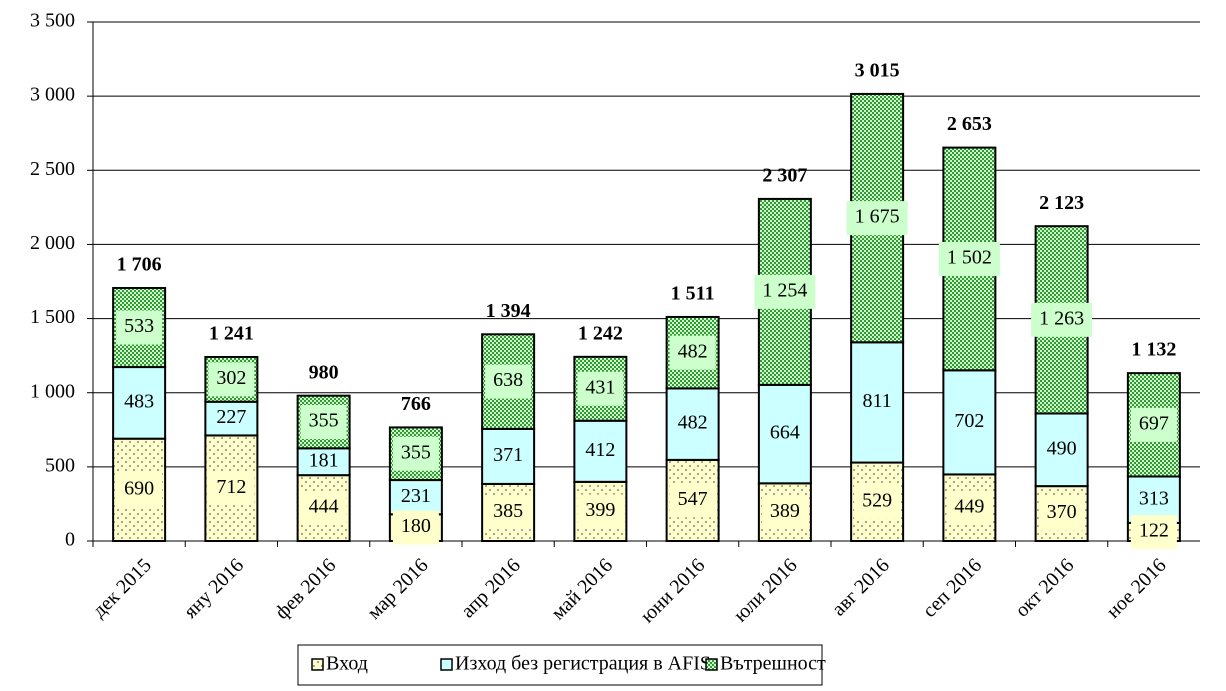 This screenshot has height=691, width=1226. I want to click on total-label: 1 706, so click(139, 265).